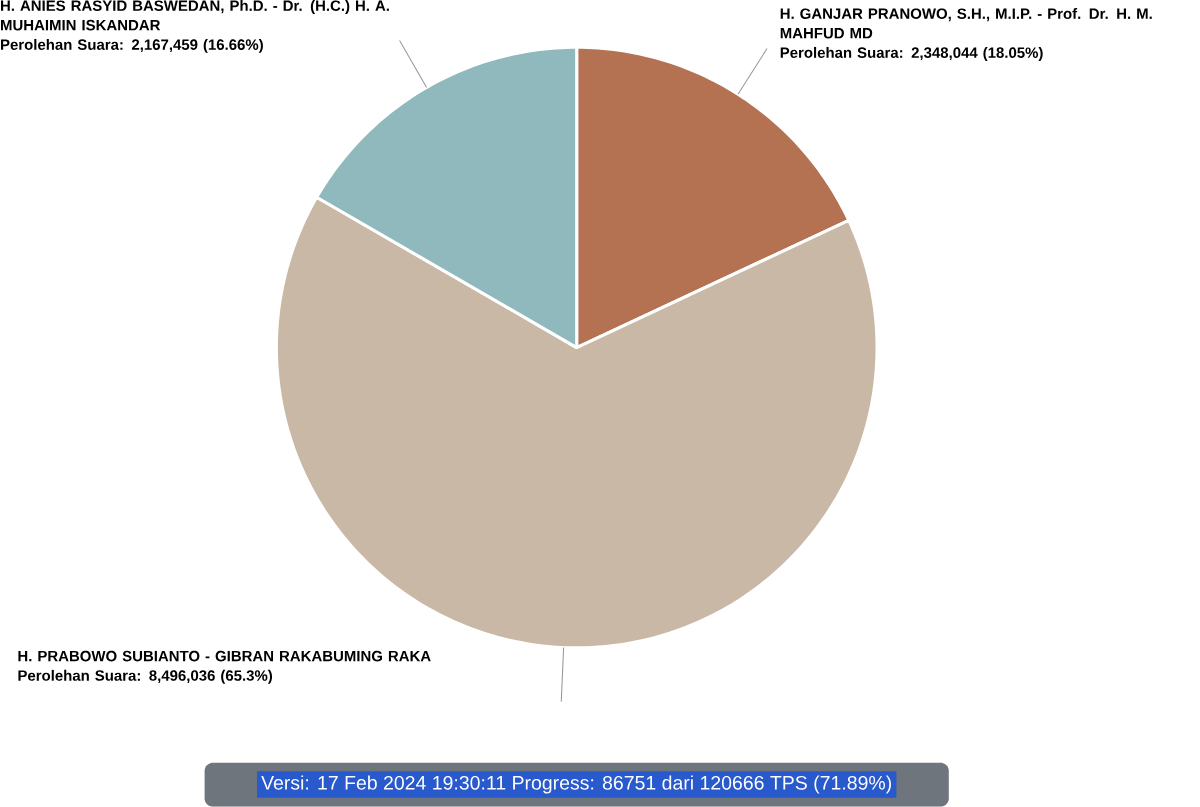  I want to click on slice-label: H. PRABOWO SUBIANTO - GIBRAN RAKABUMING RAKA, so click(224, 656).